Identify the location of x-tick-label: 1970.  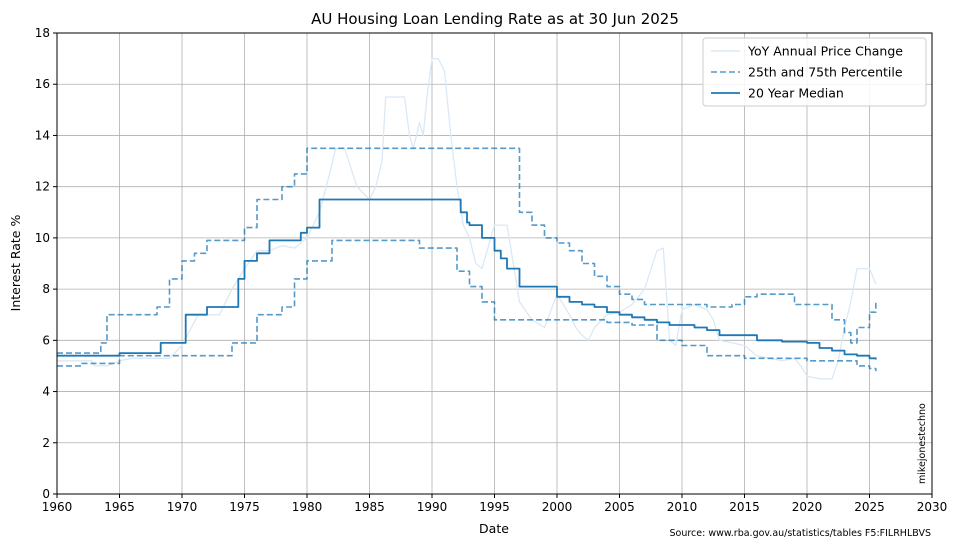
(182, 507).